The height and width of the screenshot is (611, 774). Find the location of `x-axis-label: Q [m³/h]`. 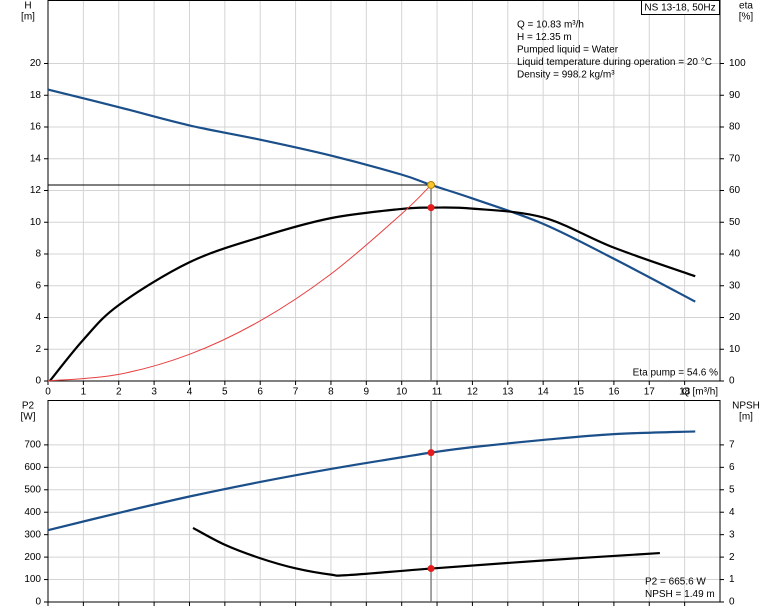

x-axis-label: Q [m³/h] is located at coordinates (700, 392).